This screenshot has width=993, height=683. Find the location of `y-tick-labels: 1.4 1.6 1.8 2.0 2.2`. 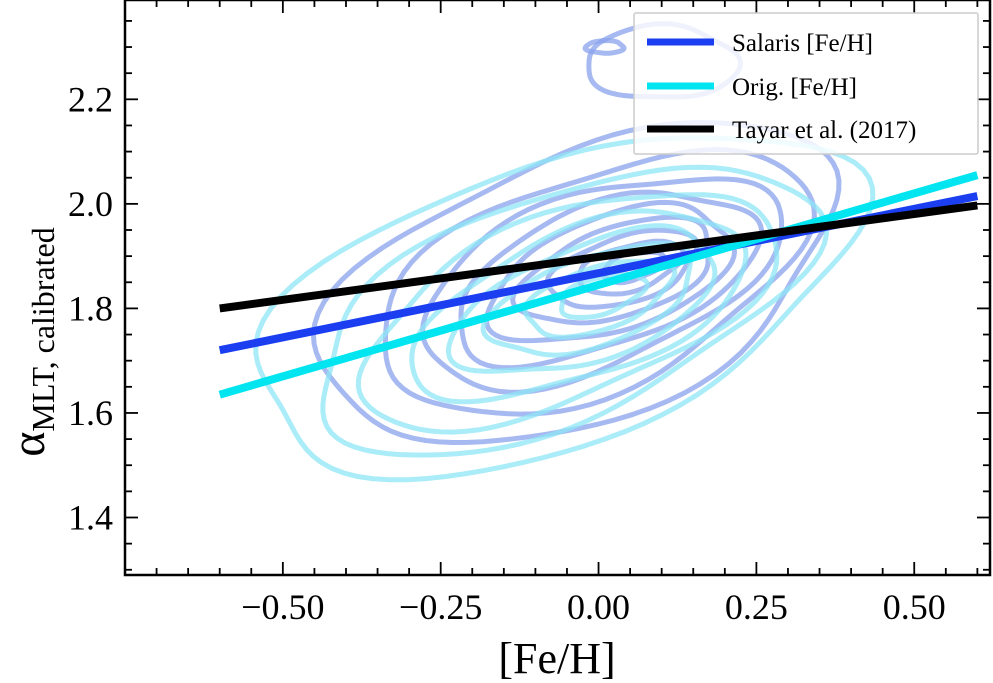

y-tick-labels: 1.4 1.6 1.8 2.0 2.2 is located at coordinates (90, 308).